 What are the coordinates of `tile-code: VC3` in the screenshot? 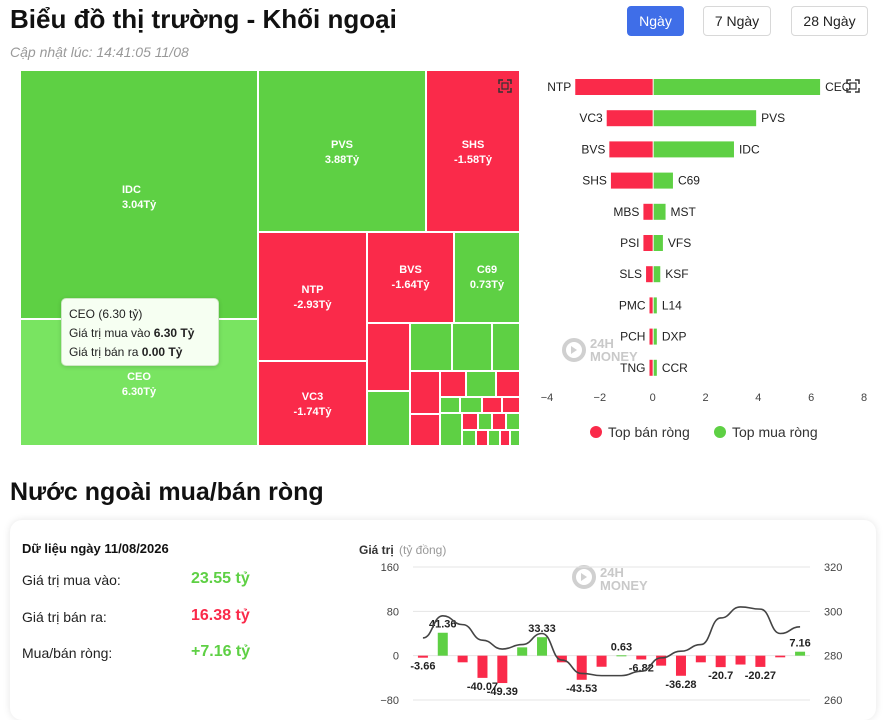 It's located at (312, 397).